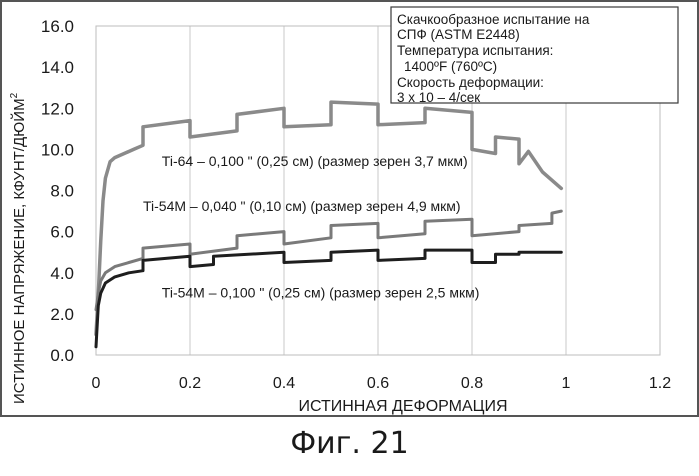 The image size is (699, 476). I want to click on x-tick-label-0: 0, so click(96, 383).